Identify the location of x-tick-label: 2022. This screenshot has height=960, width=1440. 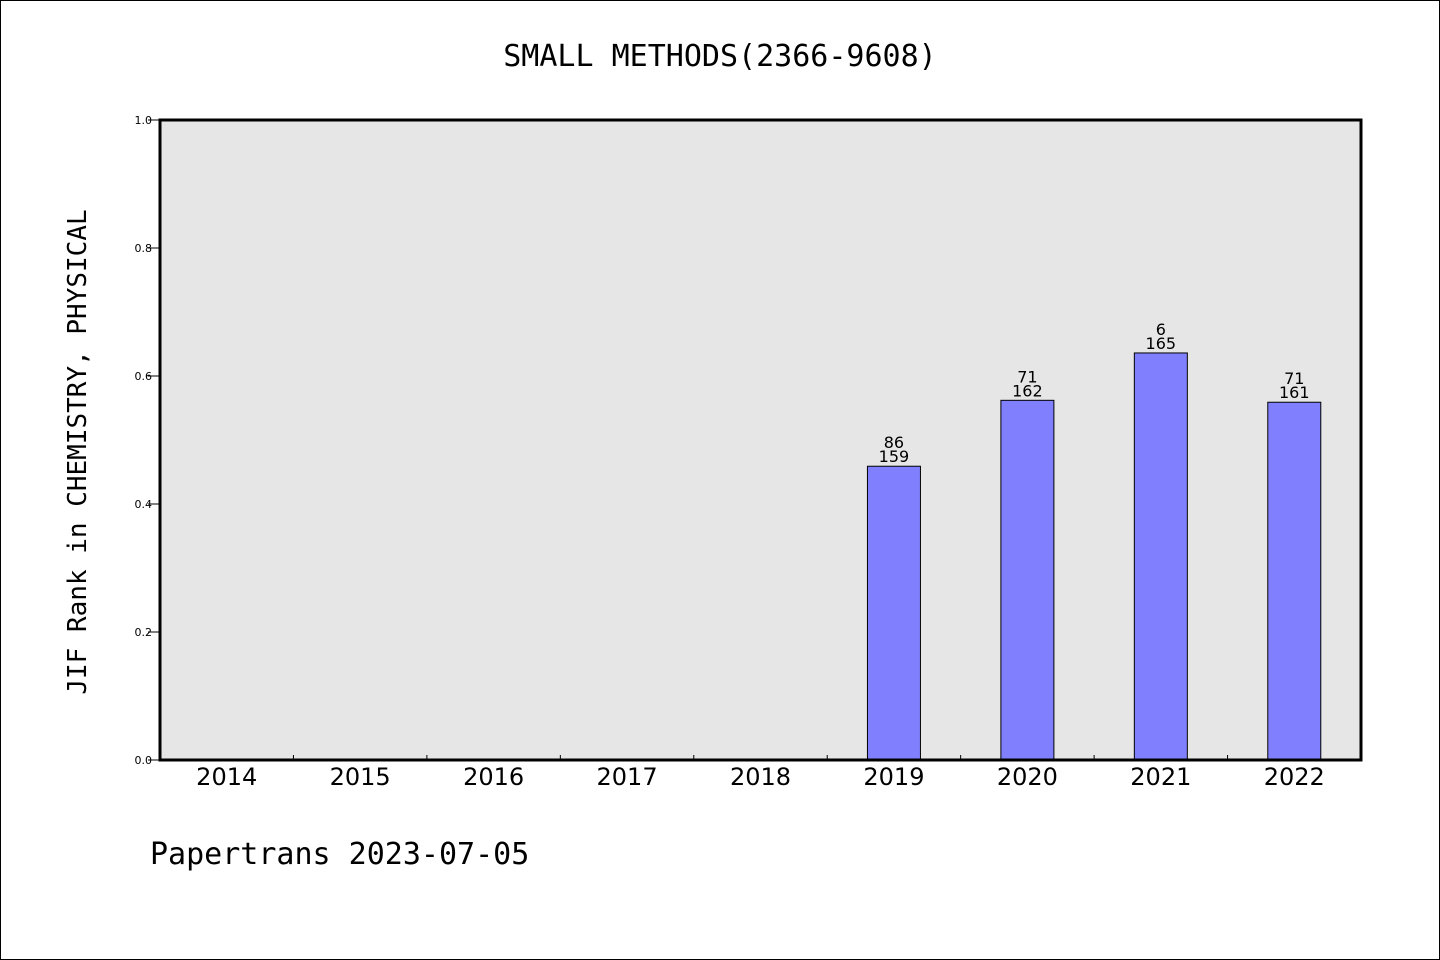
(1294, 777).